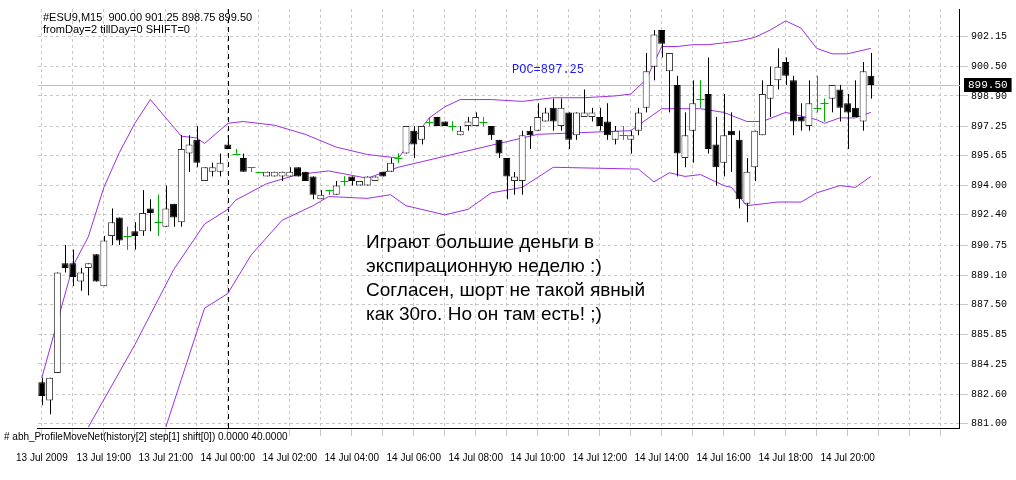 This screenshot has height=480, width=1016. I want to click on x-tick-label: 14 Jul 14:00, so click(662, 457).